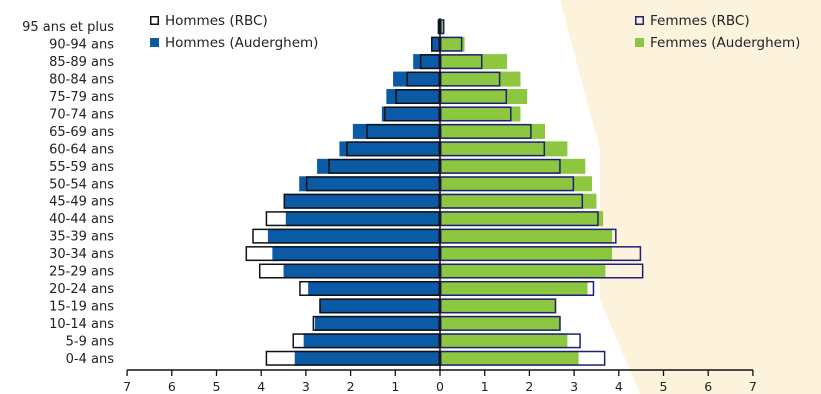  Describe the element at coordinates (410, 114) in the screenshot. I see `bar-hommes-auderghem-70-74-ans` at that location.